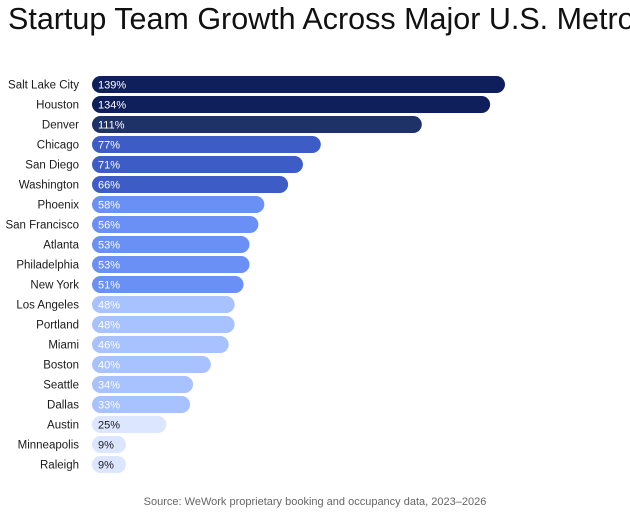 This screenshot has height=524, width=630. I want to click on category-label-washington: Washington, so click(49, 186).